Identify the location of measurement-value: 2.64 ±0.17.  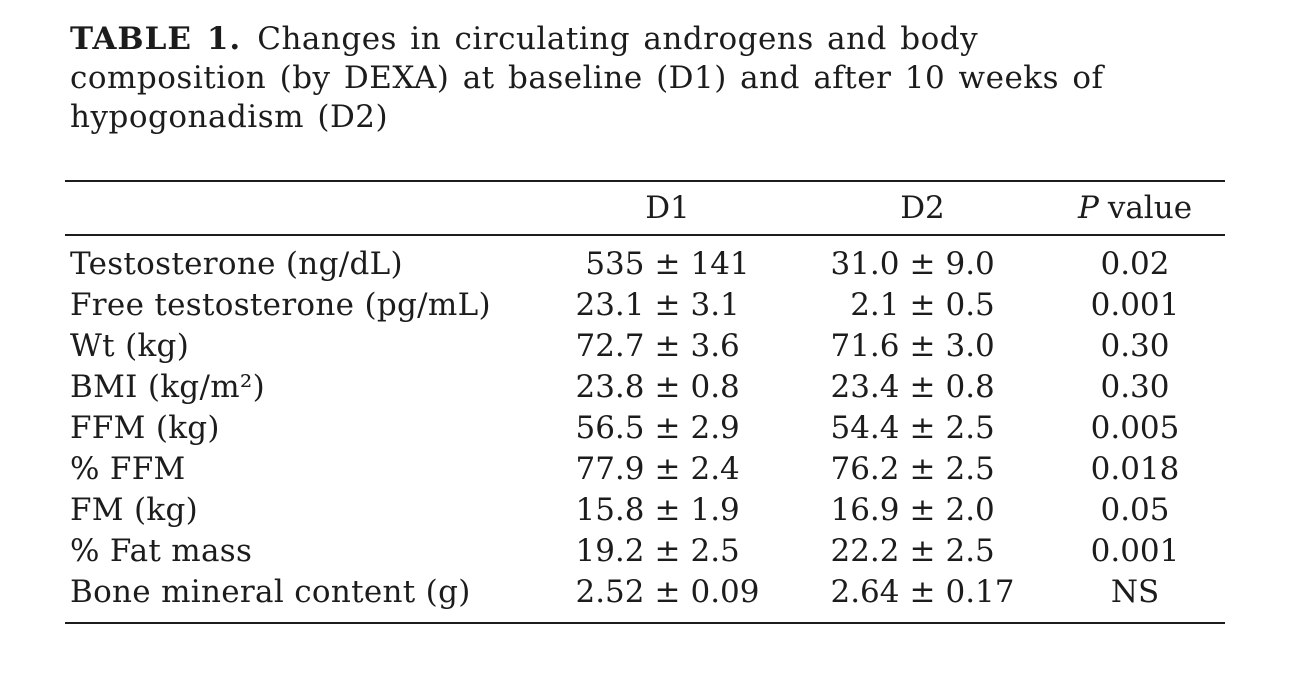
(923, 592).